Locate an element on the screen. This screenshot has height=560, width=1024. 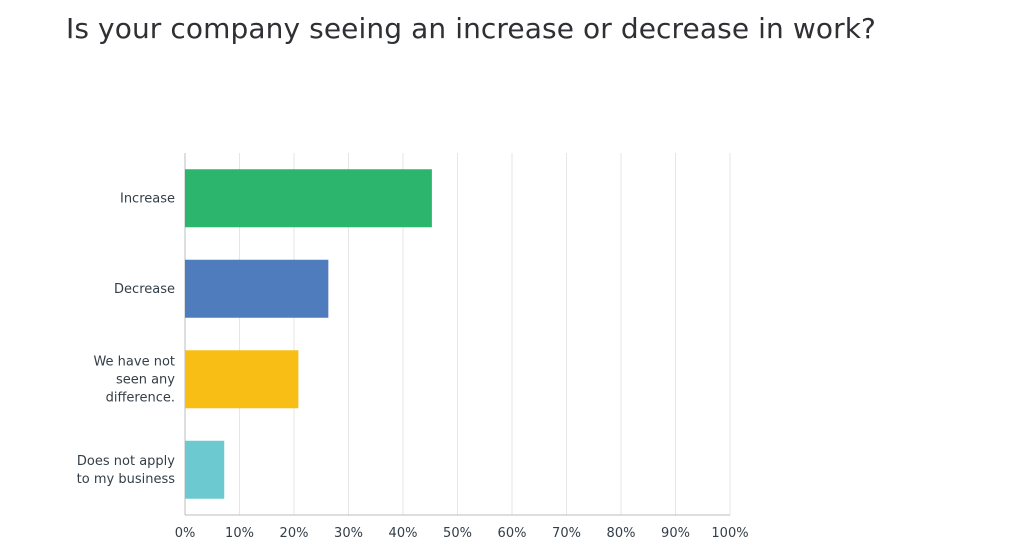
x-tick-label: 30% is located at coordinates (348, 533).